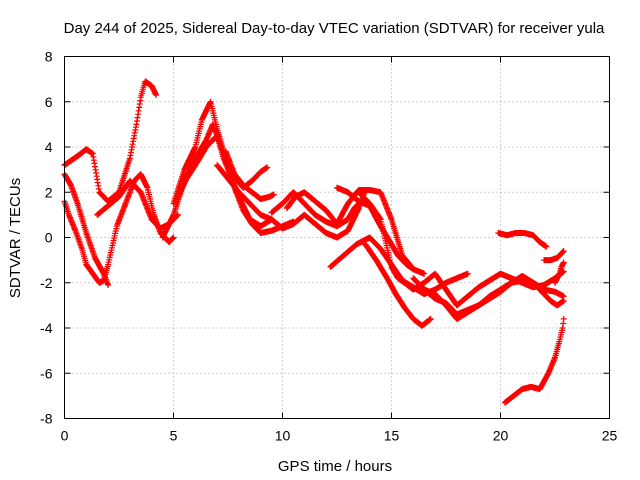 The width and height of the screenshot is (640, 480). I want to click on x-tick-label: 15, so click(392, 436).